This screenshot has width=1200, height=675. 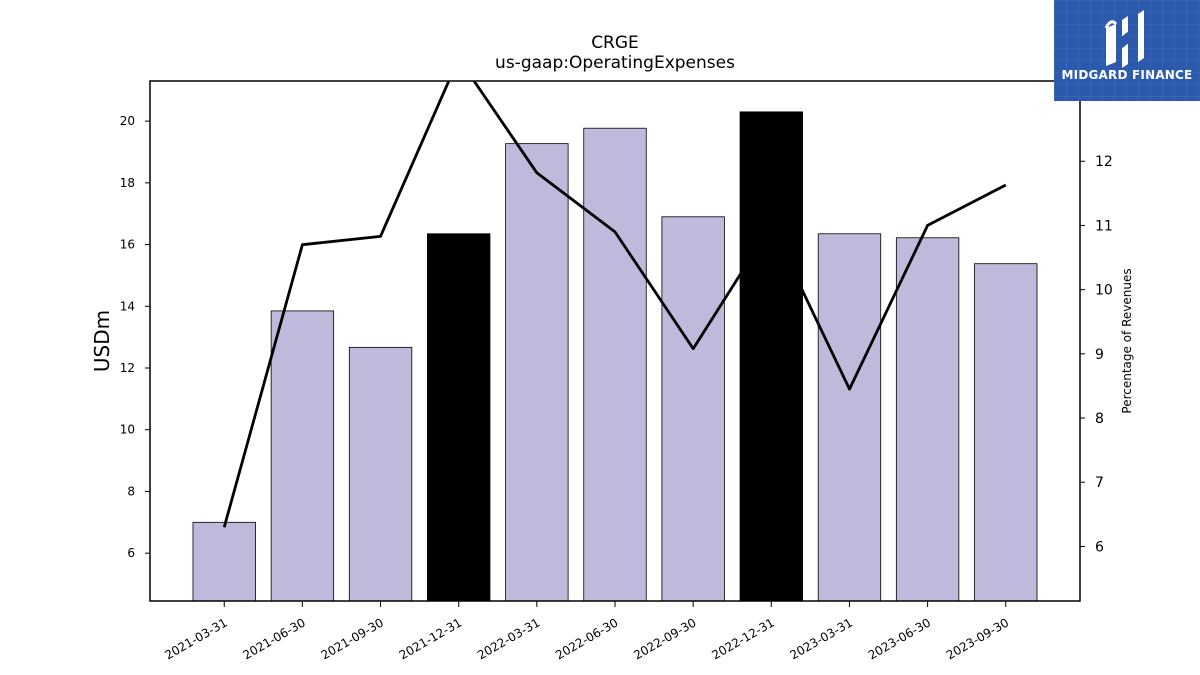 I want to click on midgard-logo-icon, so click(x=1124, y=39).